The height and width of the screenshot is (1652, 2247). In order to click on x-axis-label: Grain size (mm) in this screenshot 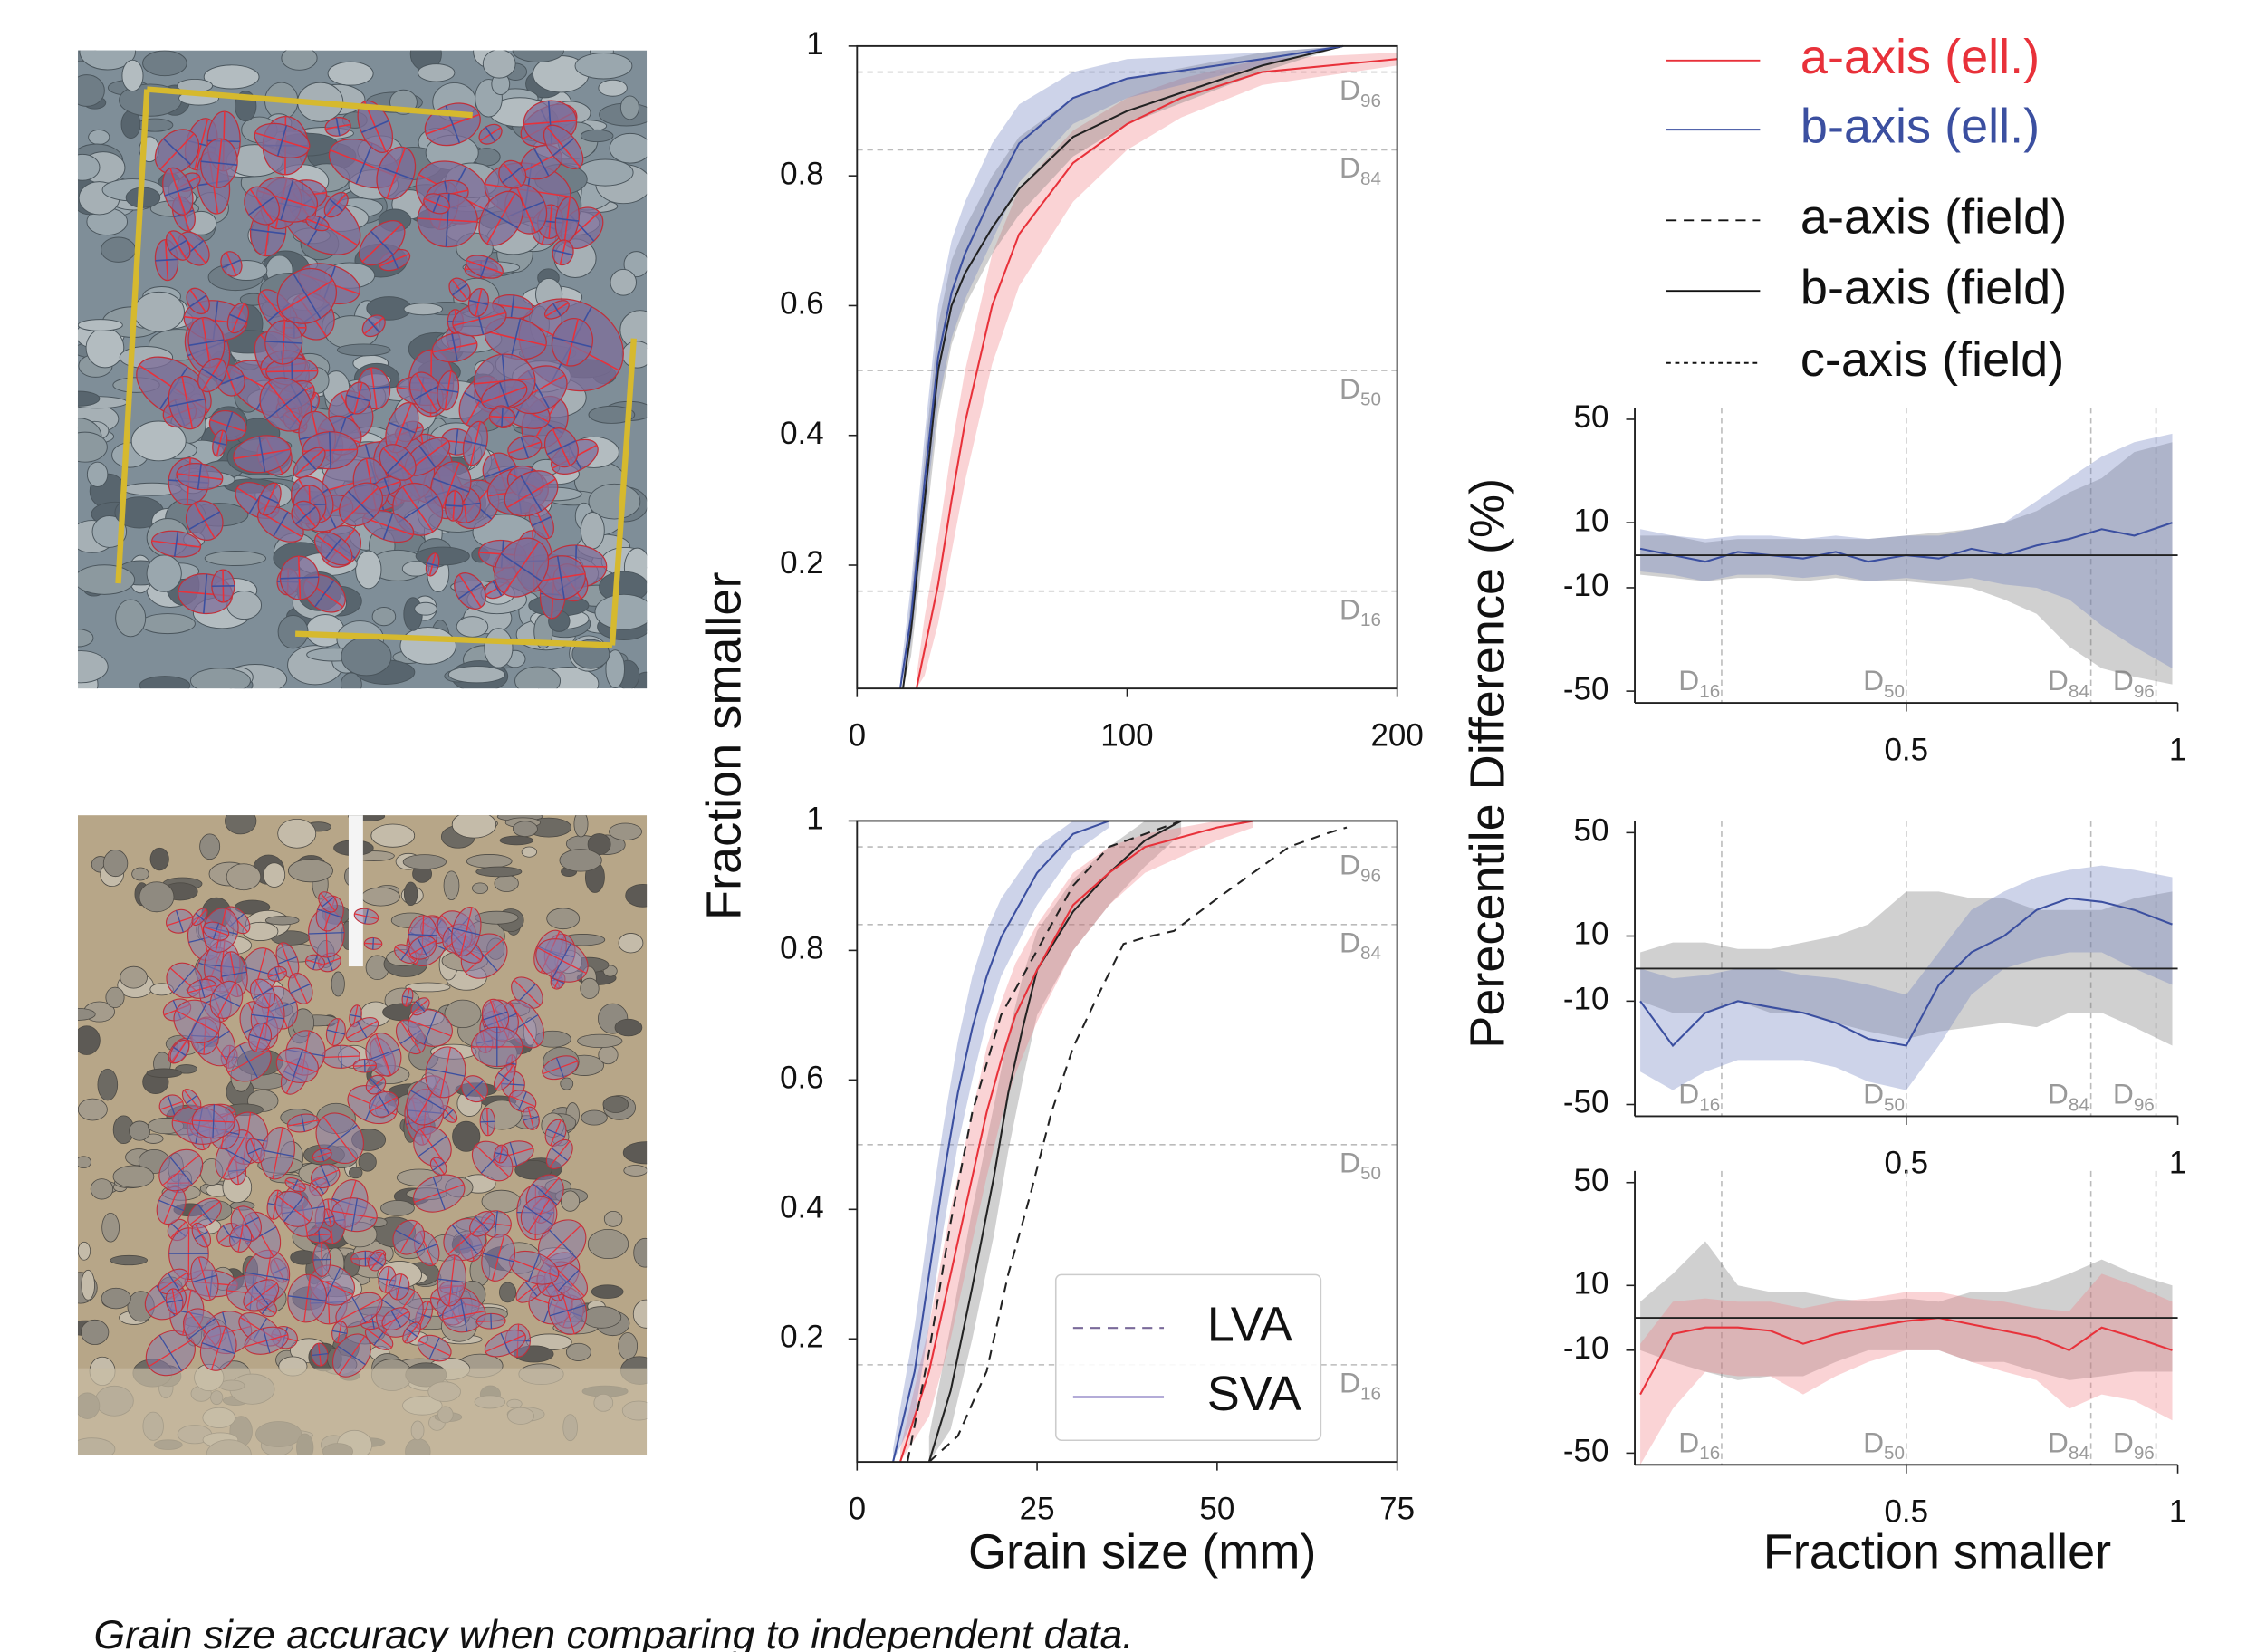, I will do `click(1142, 1552)`.